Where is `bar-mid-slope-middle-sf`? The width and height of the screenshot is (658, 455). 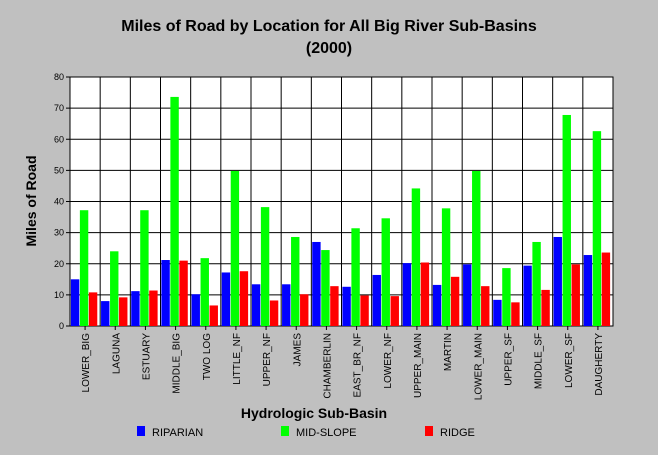
bar-mid-slope-middle-sf is located at coordinates (536, 283).